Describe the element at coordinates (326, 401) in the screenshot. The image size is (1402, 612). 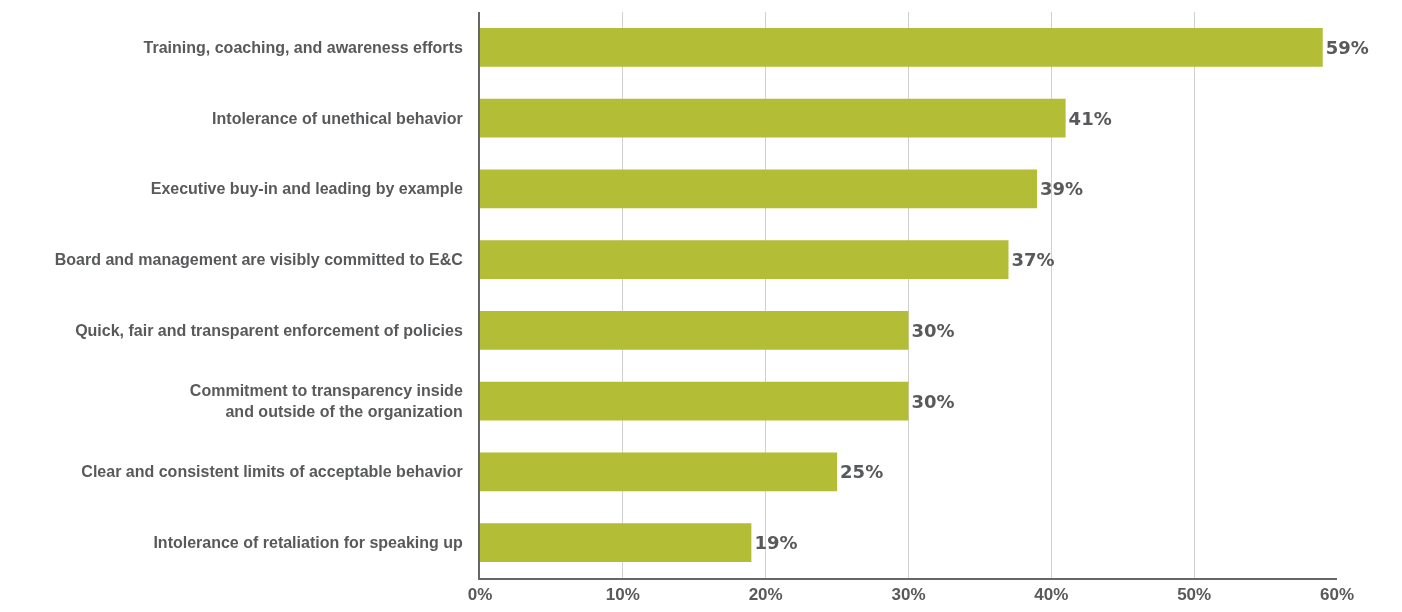
I see `y-tick-label: Commitment to transparency inside and outside of the organization` at that location.